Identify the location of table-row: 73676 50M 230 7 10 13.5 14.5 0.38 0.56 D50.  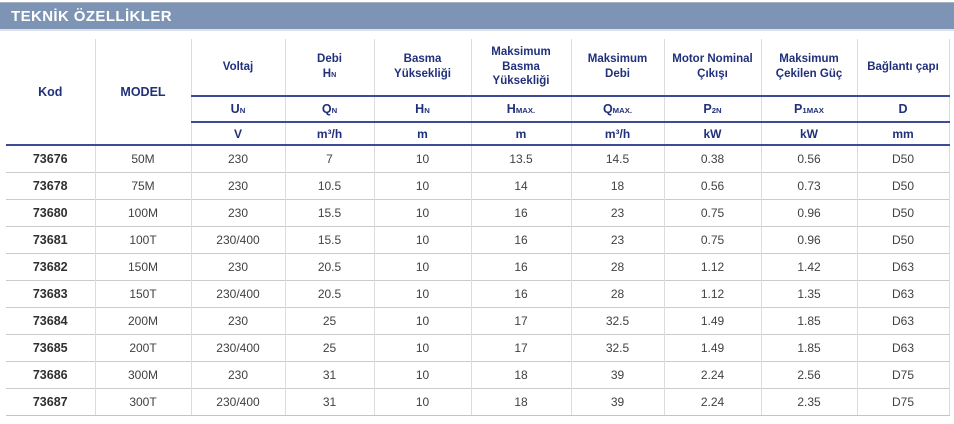
(478, 158).